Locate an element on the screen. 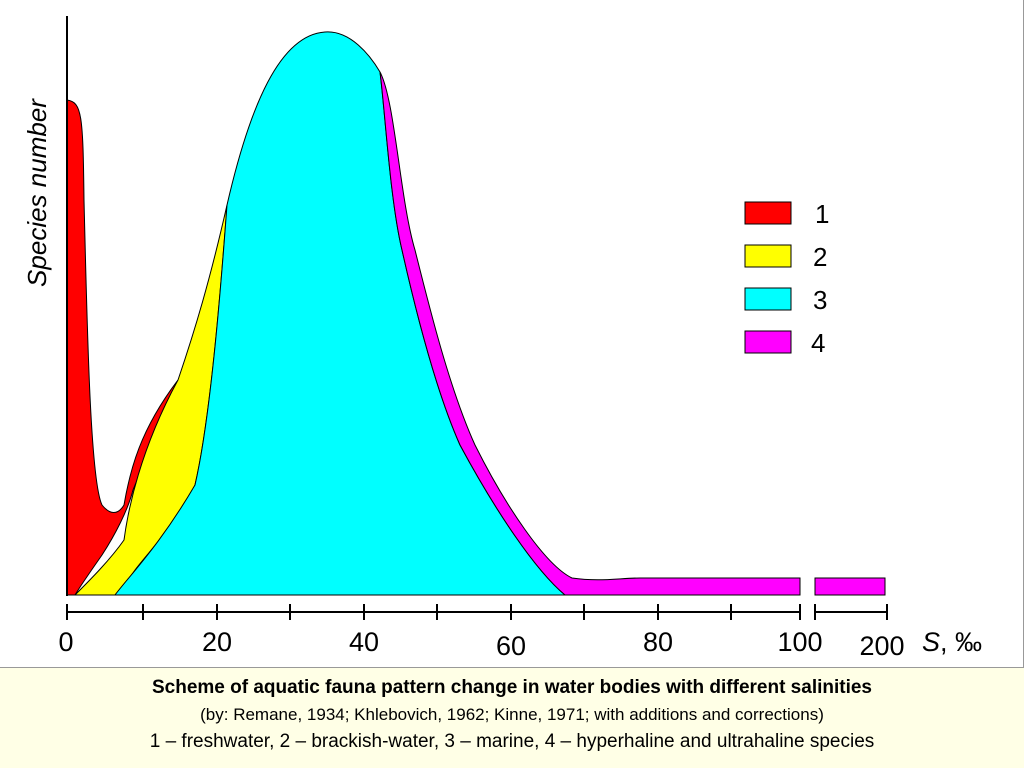  legend-label-2: 2 is located at coordinates (820, 257).